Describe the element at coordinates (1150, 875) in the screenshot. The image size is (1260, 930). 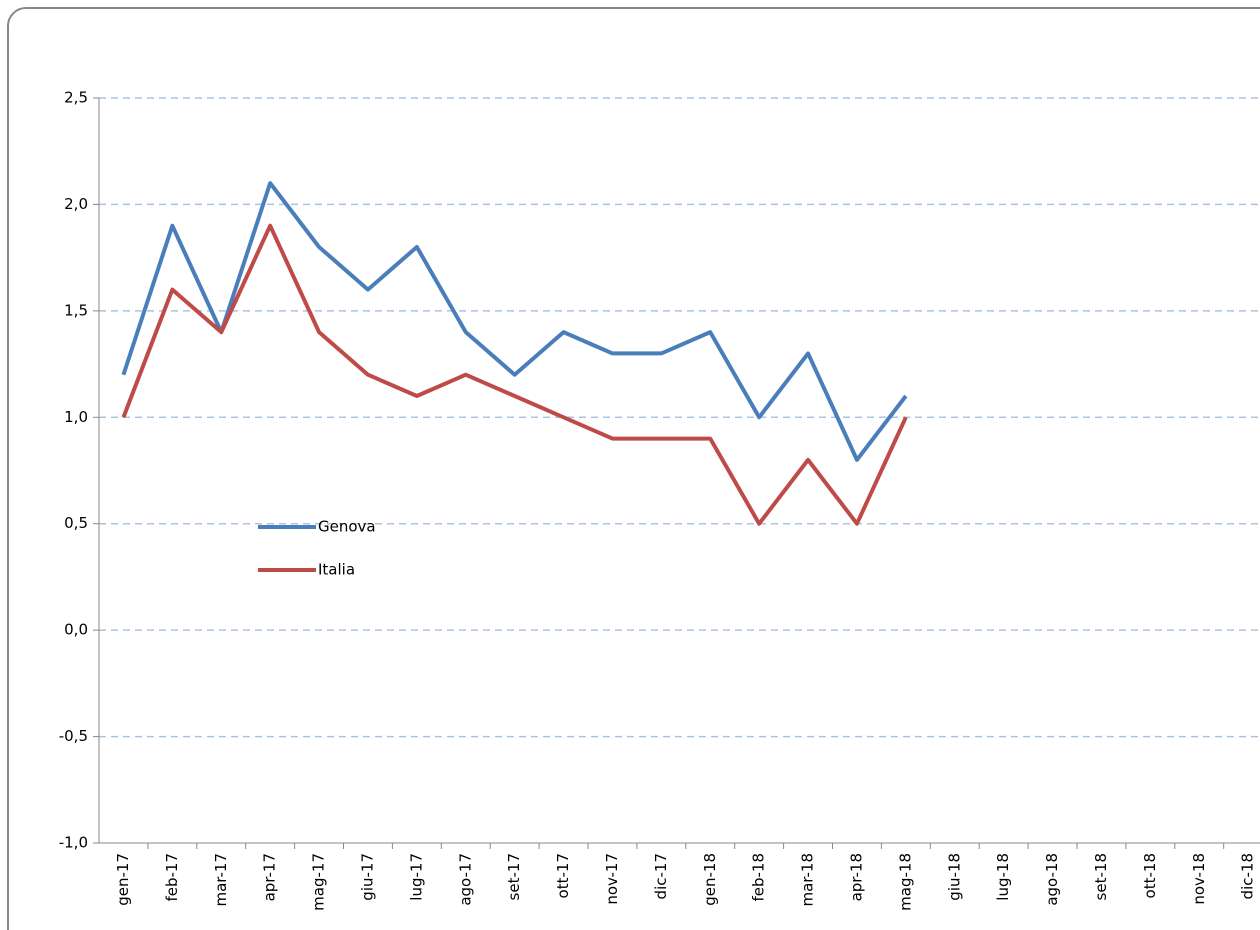
I see `x-tick-label: ott-18` at that location.